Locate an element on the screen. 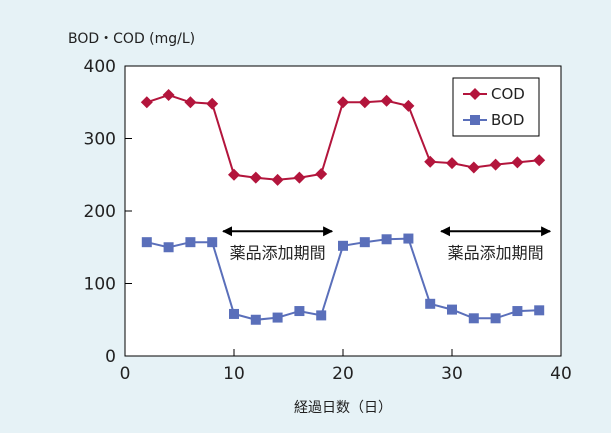 Image resolution: width=611 pixels, height=433 pixels. x-tick-label: 30 is located at coordinates (452, 374).